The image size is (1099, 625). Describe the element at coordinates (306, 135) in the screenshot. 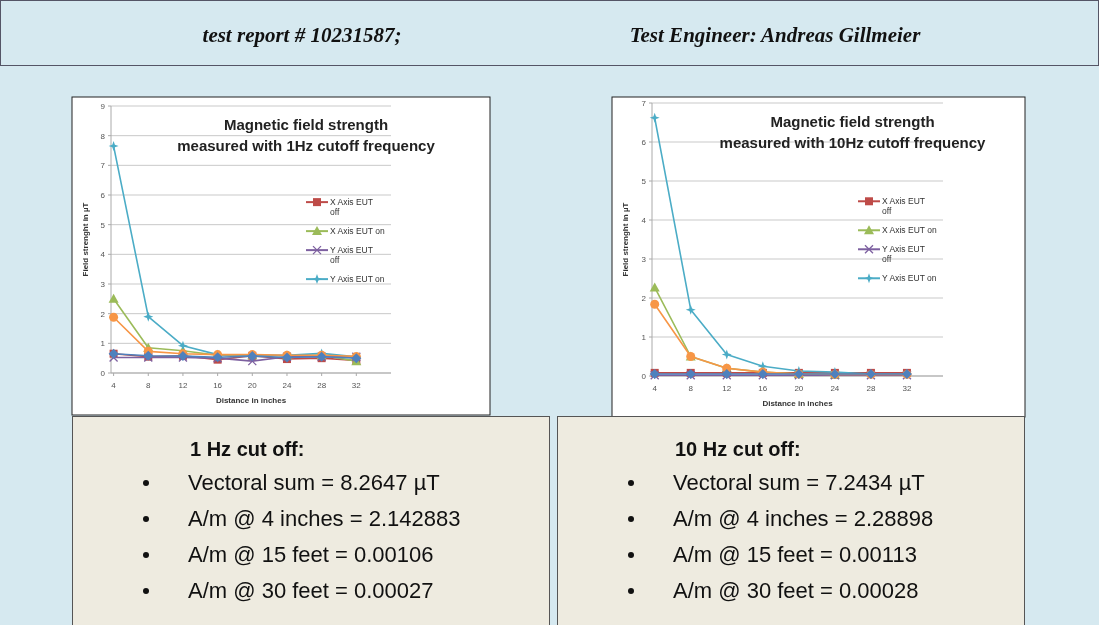

I see `text: Magnetic field strength measured with 1Hz cutoff frequency` at that location.